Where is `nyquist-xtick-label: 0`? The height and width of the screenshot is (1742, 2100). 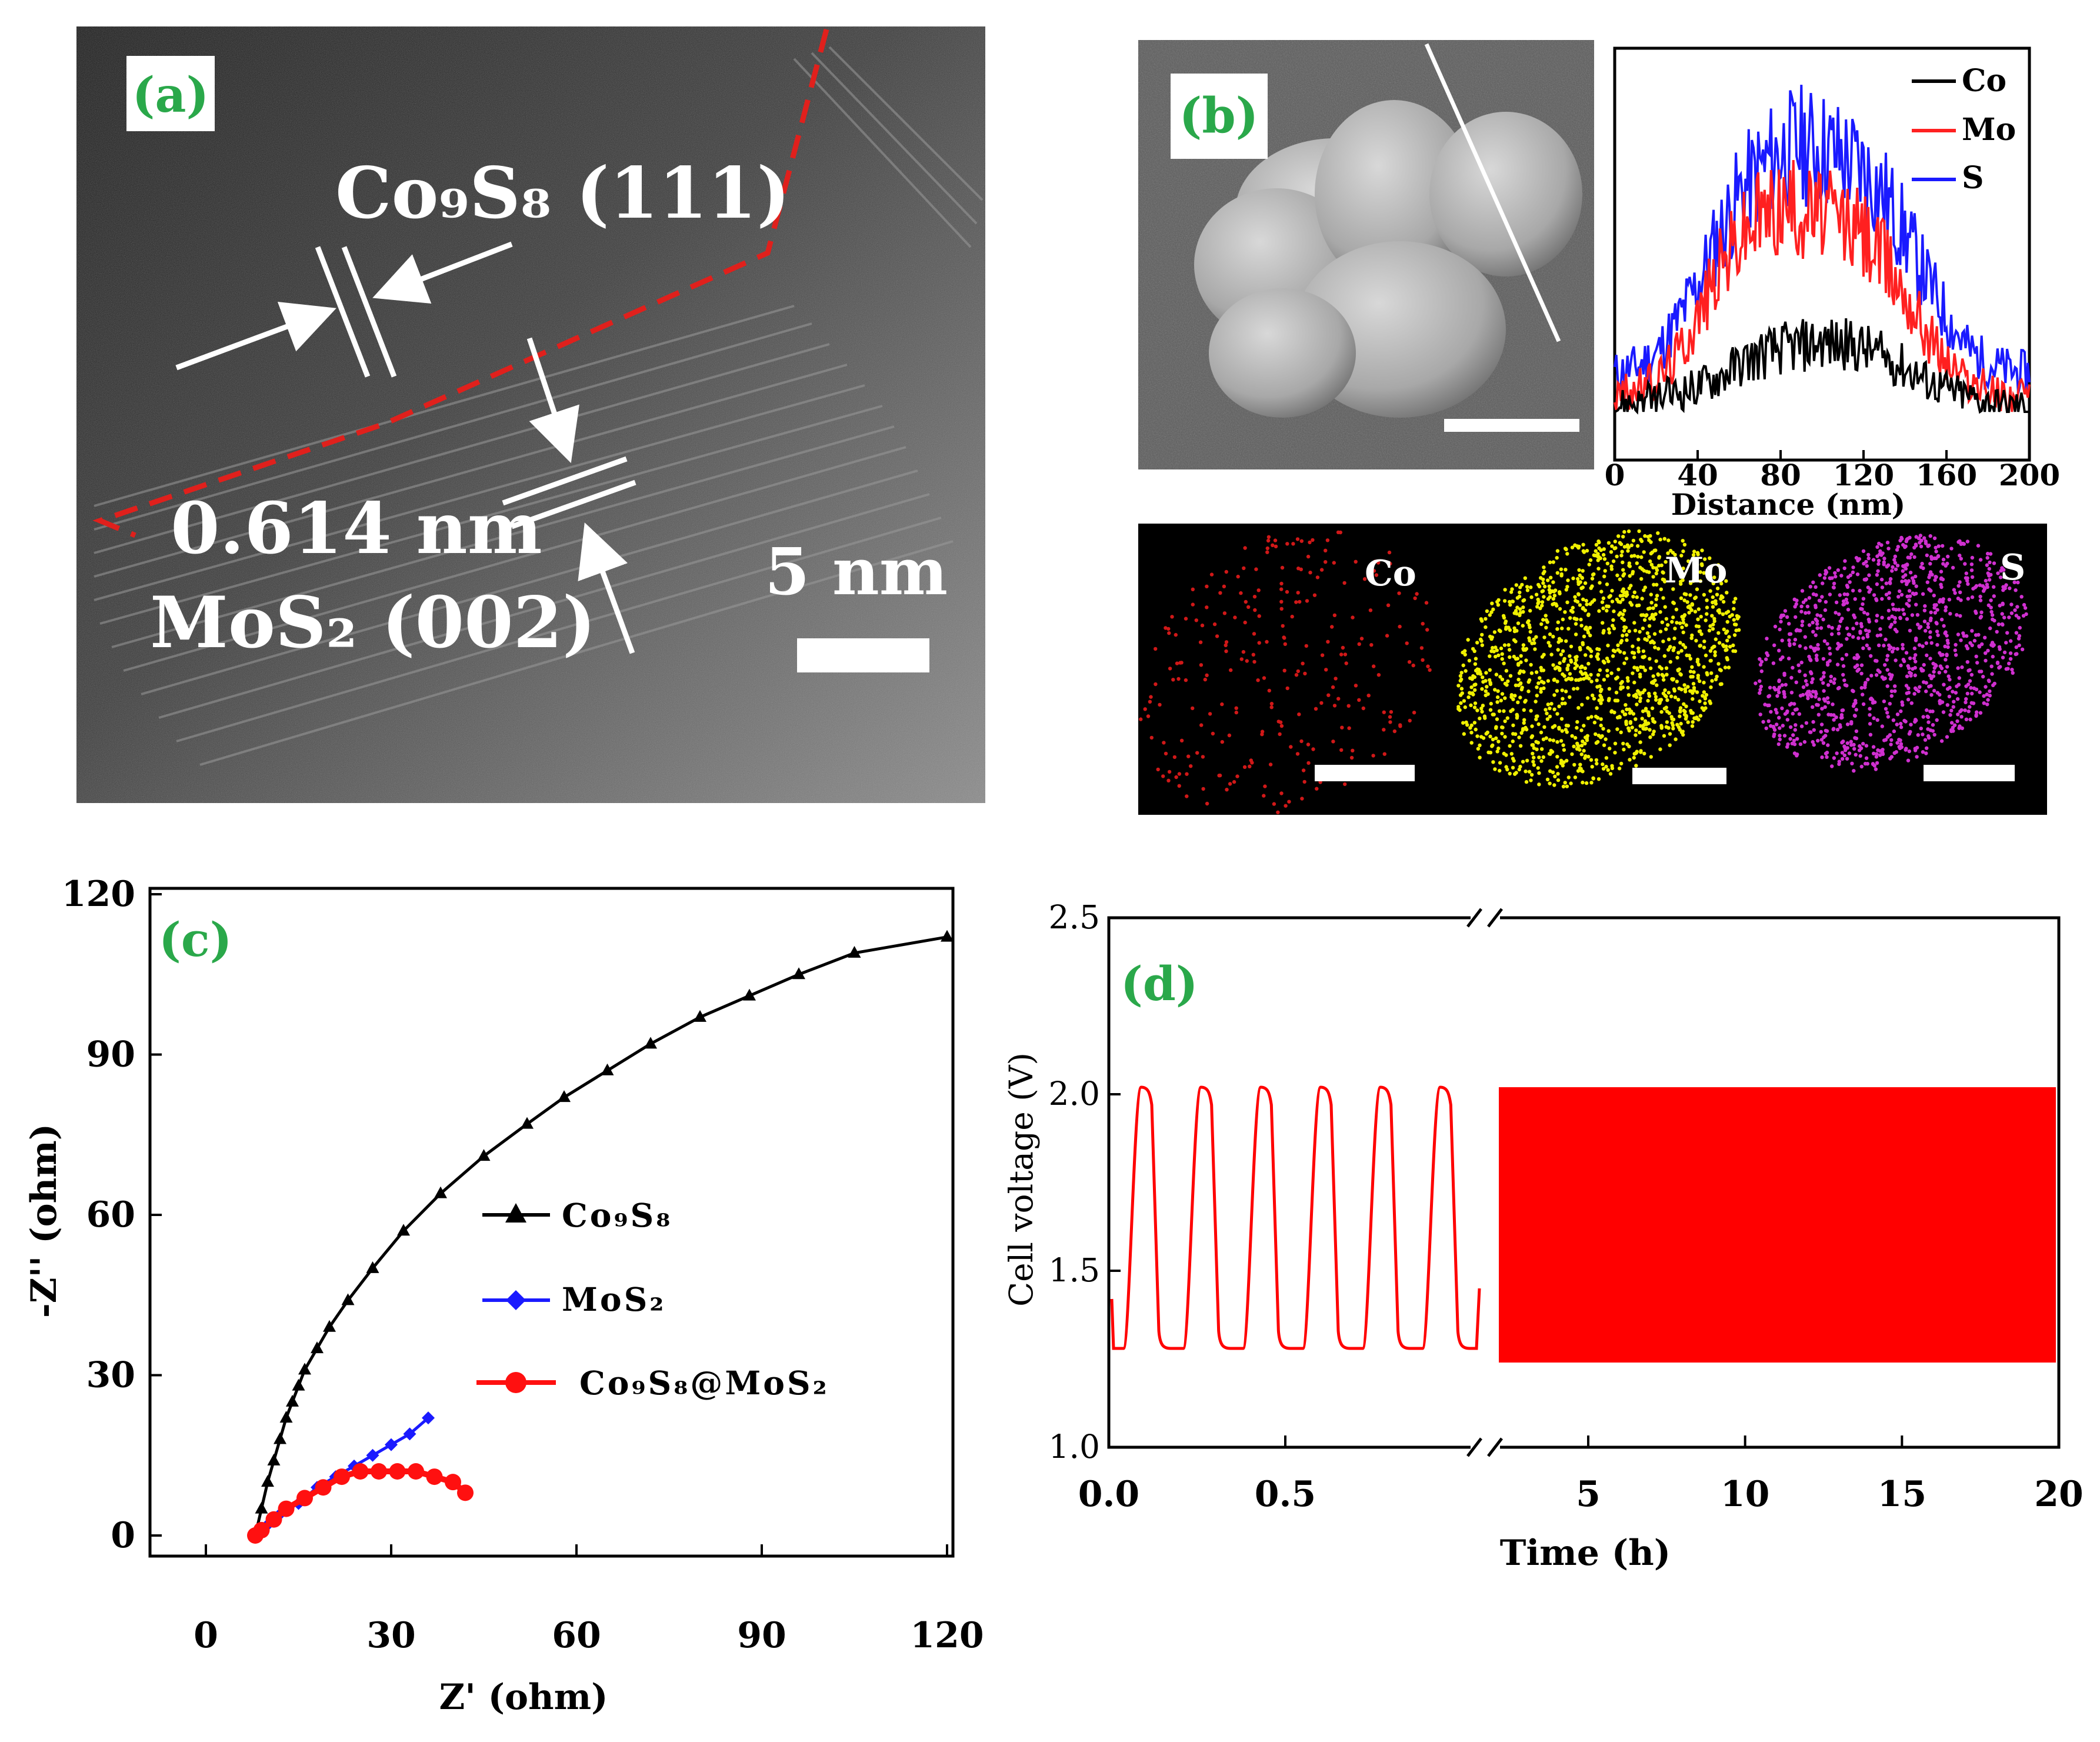 nyquist-xtick-label: 0 is located at coordinates (206, 1635).